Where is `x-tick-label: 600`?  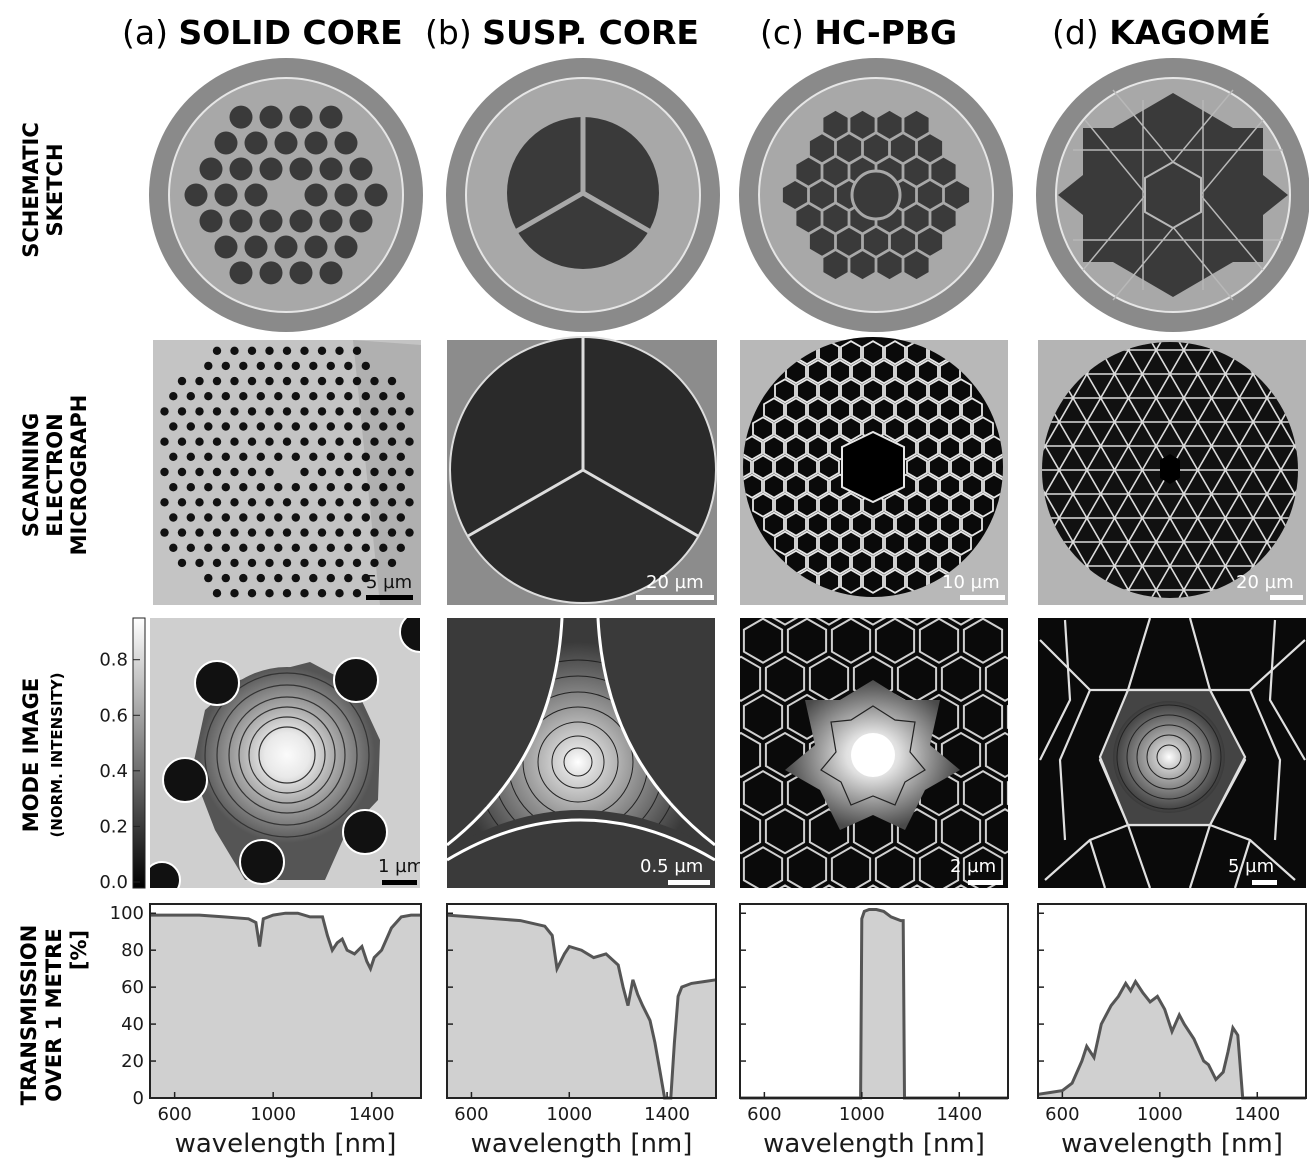 x-tick-label: 600 is located at coordinates (764, 1114).